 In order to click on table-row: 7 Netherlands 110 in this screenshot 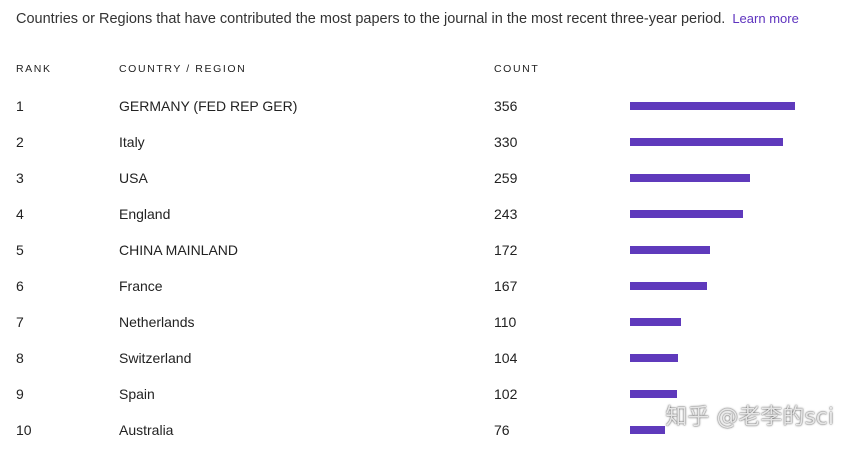, I will do `click(428, 330)`.